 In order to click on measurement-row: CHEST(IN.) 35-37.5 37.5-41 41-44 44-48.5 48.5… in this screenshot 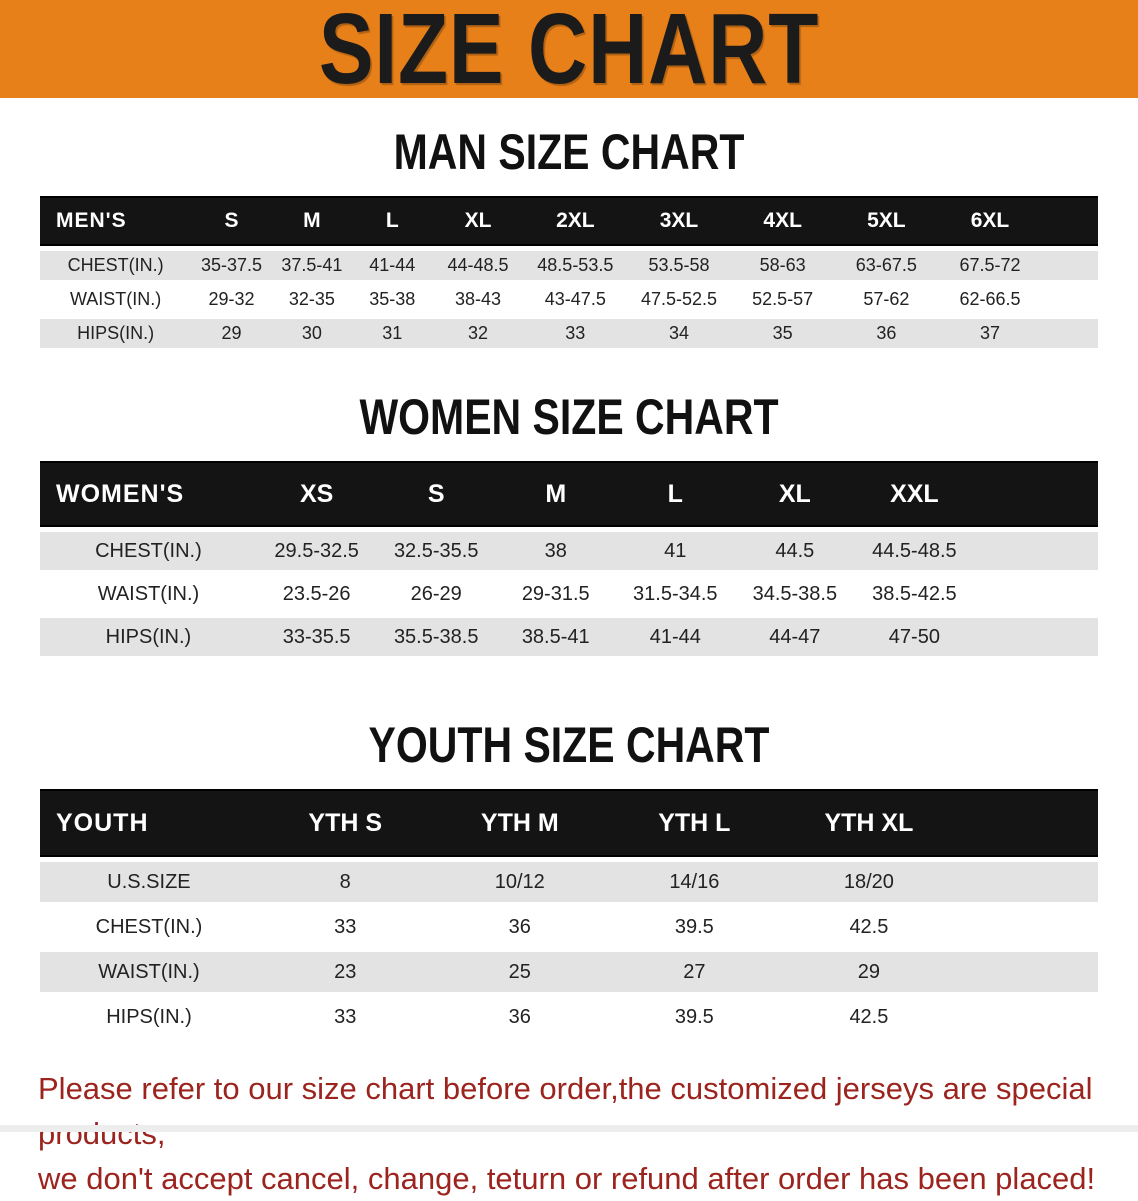, I will do `click(569, 265)`.